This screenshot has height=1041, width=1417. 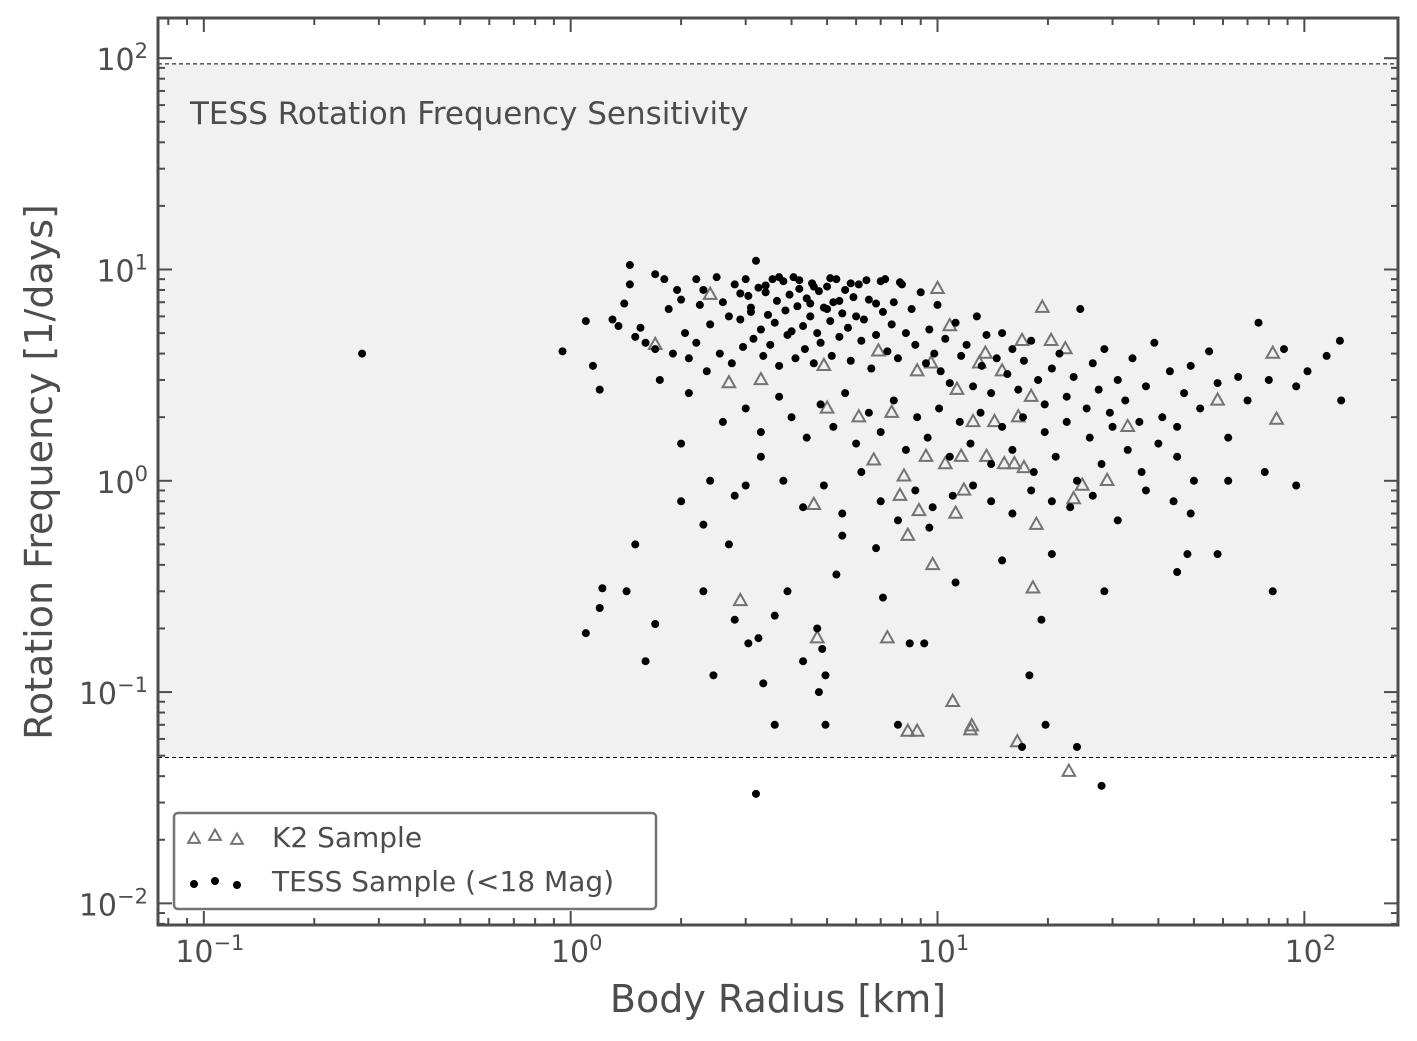 What do you see at coordinates (415, 861) in the screenshot?
I see `legend-box` at bounding box center [415, 861].